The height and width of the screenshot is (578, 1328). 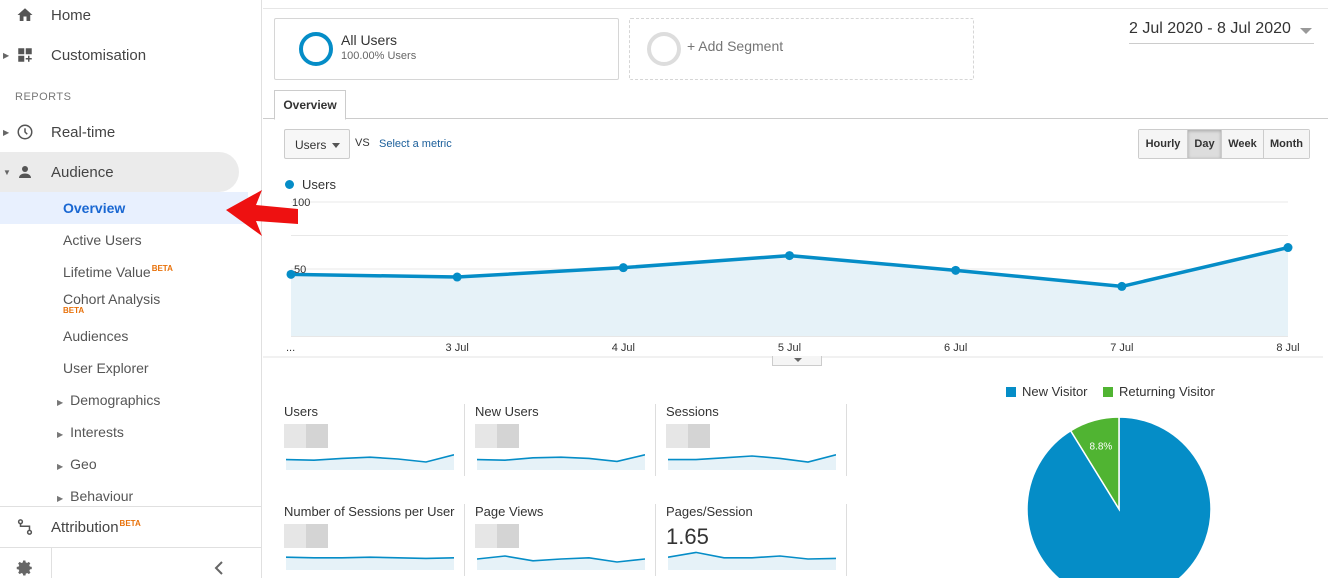 I want to click on select-metric-link: Select a metric, so click(x=415, y=144).